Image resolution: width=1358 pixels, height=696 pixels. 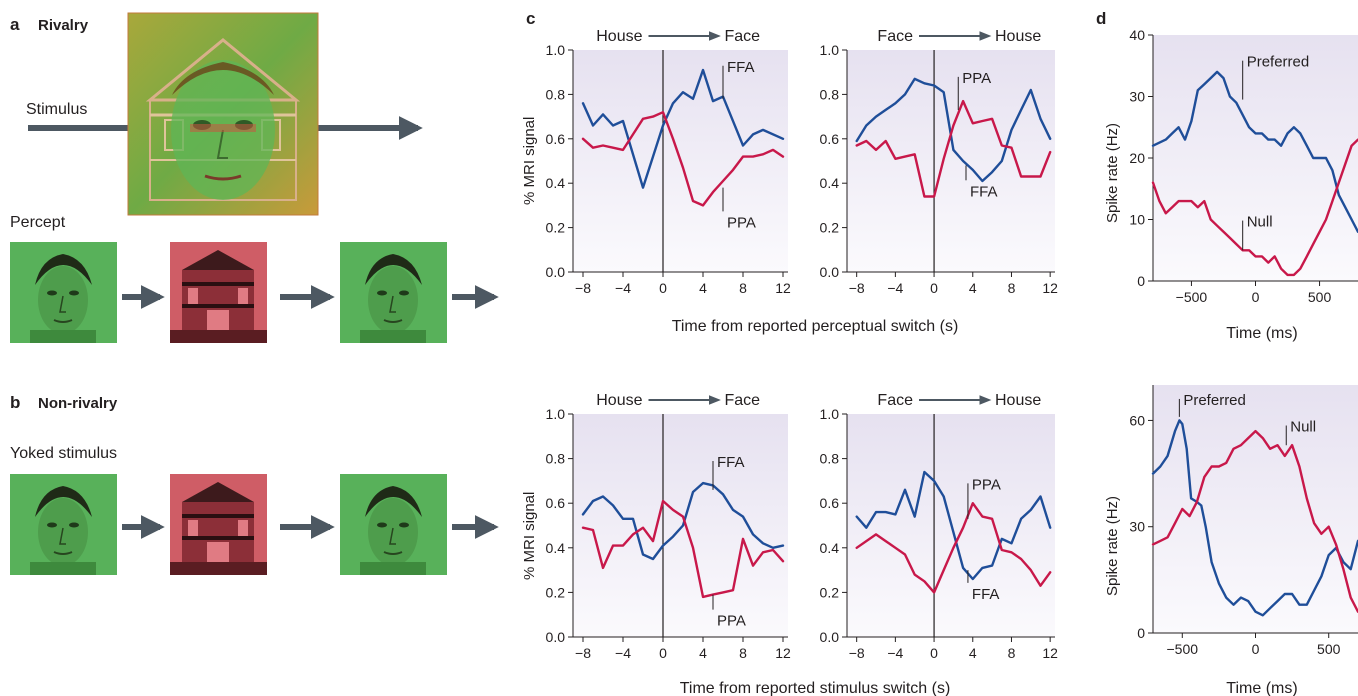 I want to click on annotation-label: Null, so click(x=1260, y=222).